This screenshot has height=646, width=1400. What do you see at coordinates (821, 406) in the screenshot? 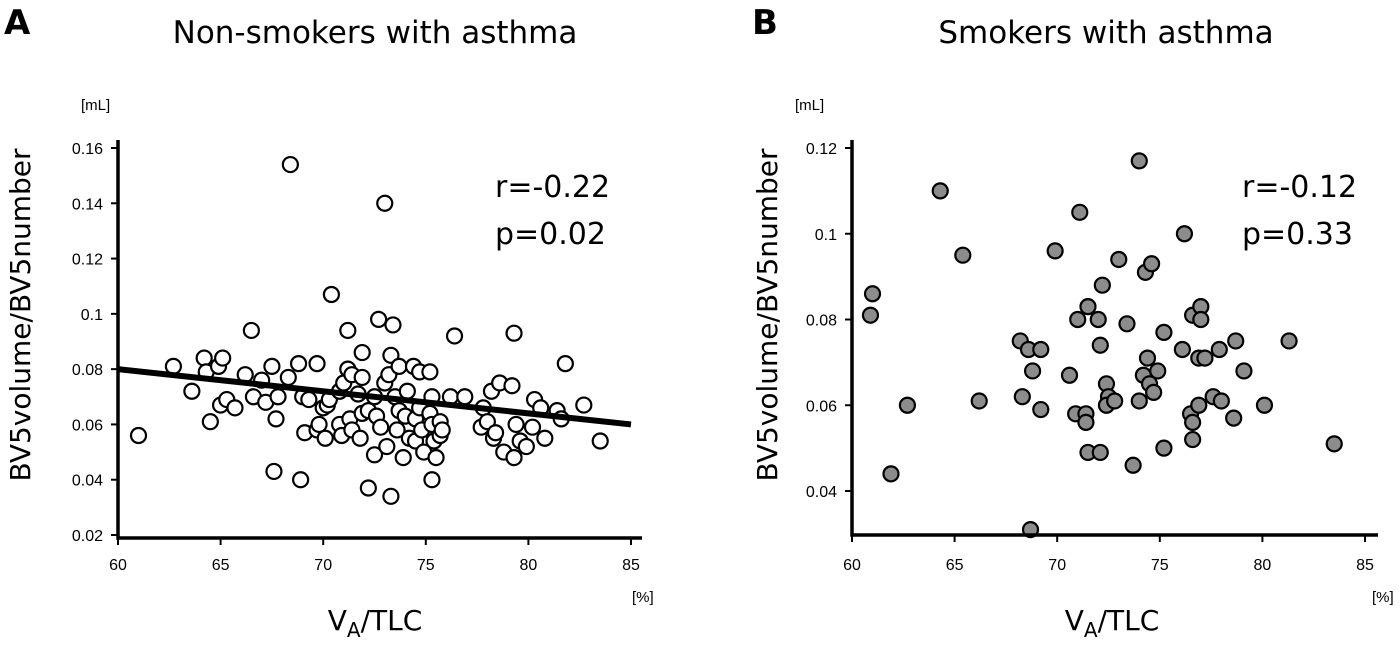
I see `y-tick-label-b: 0.06` at bounding box center [821, 406].